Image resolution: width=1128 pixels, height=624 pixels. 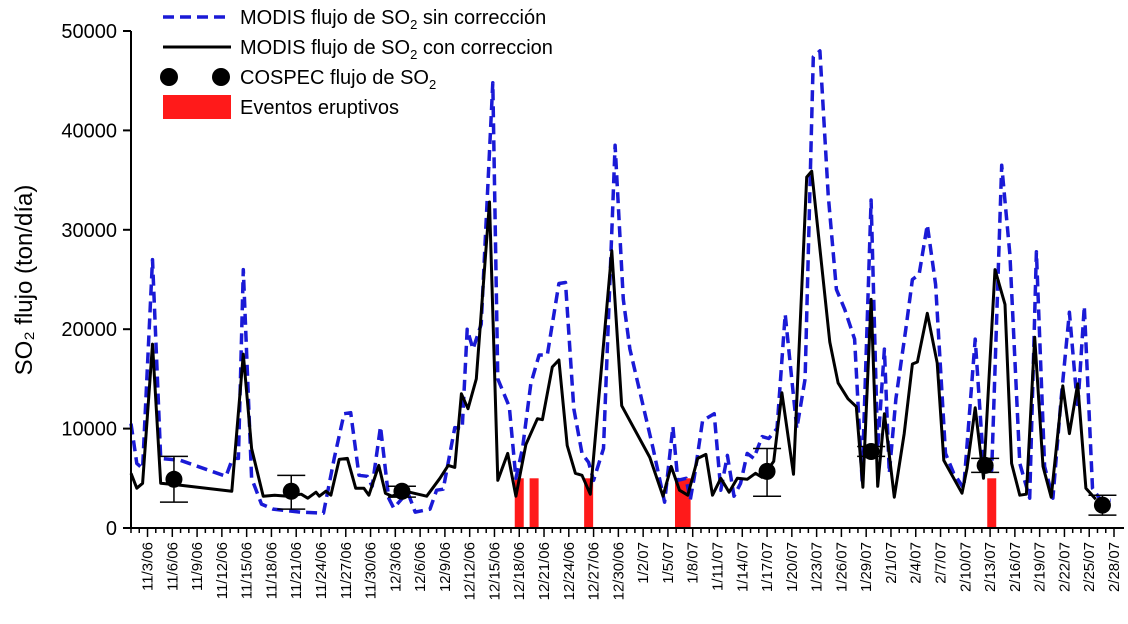 I want to click on x-tick-label: 12/3/06, so click(x=395, y=567).